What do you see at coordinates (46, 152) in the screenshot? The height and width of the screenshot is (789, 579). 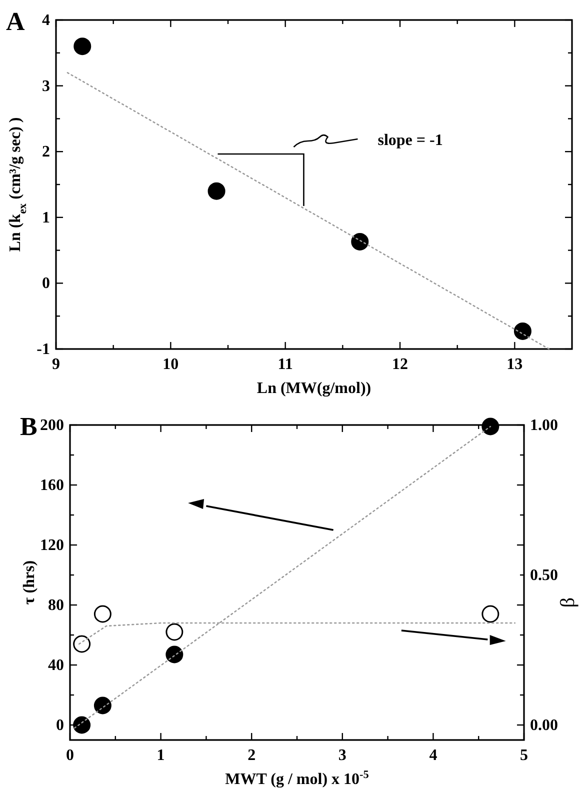 I see `y-tick-label: 2` at bounding box center [46, 152].